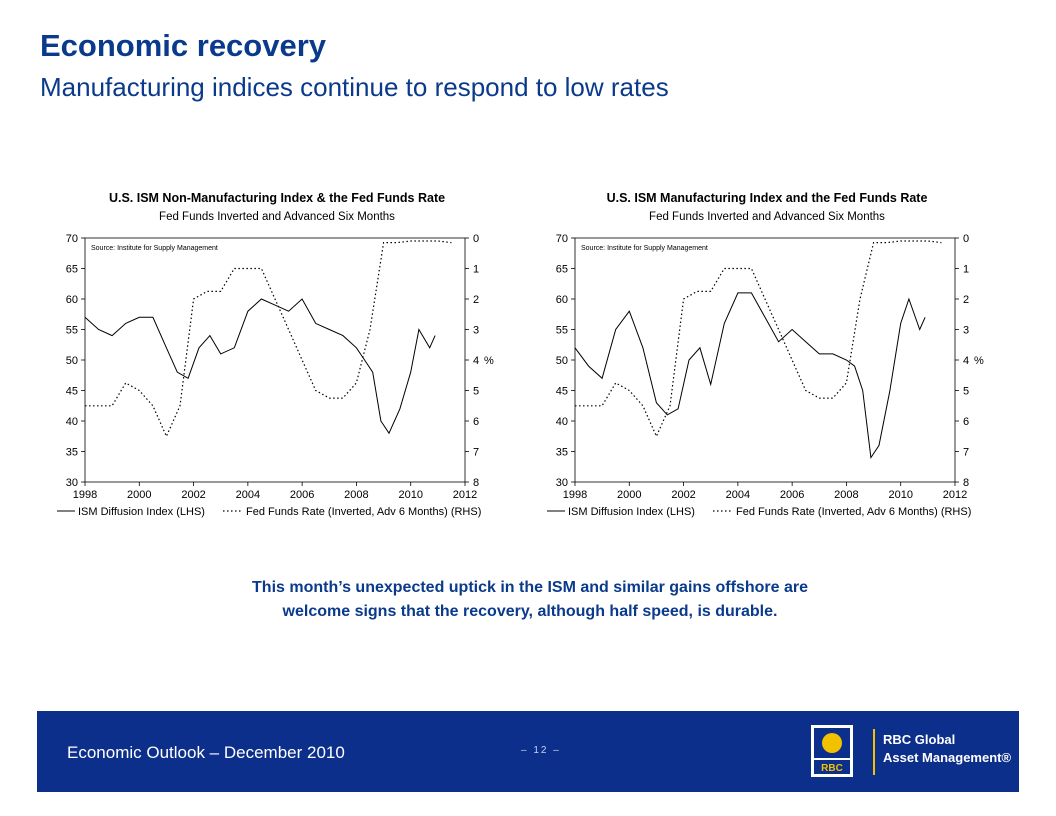  Describe the element at coordinates (832, 751) in the screenshot. I see `rbc-logo: RBC` at that location.